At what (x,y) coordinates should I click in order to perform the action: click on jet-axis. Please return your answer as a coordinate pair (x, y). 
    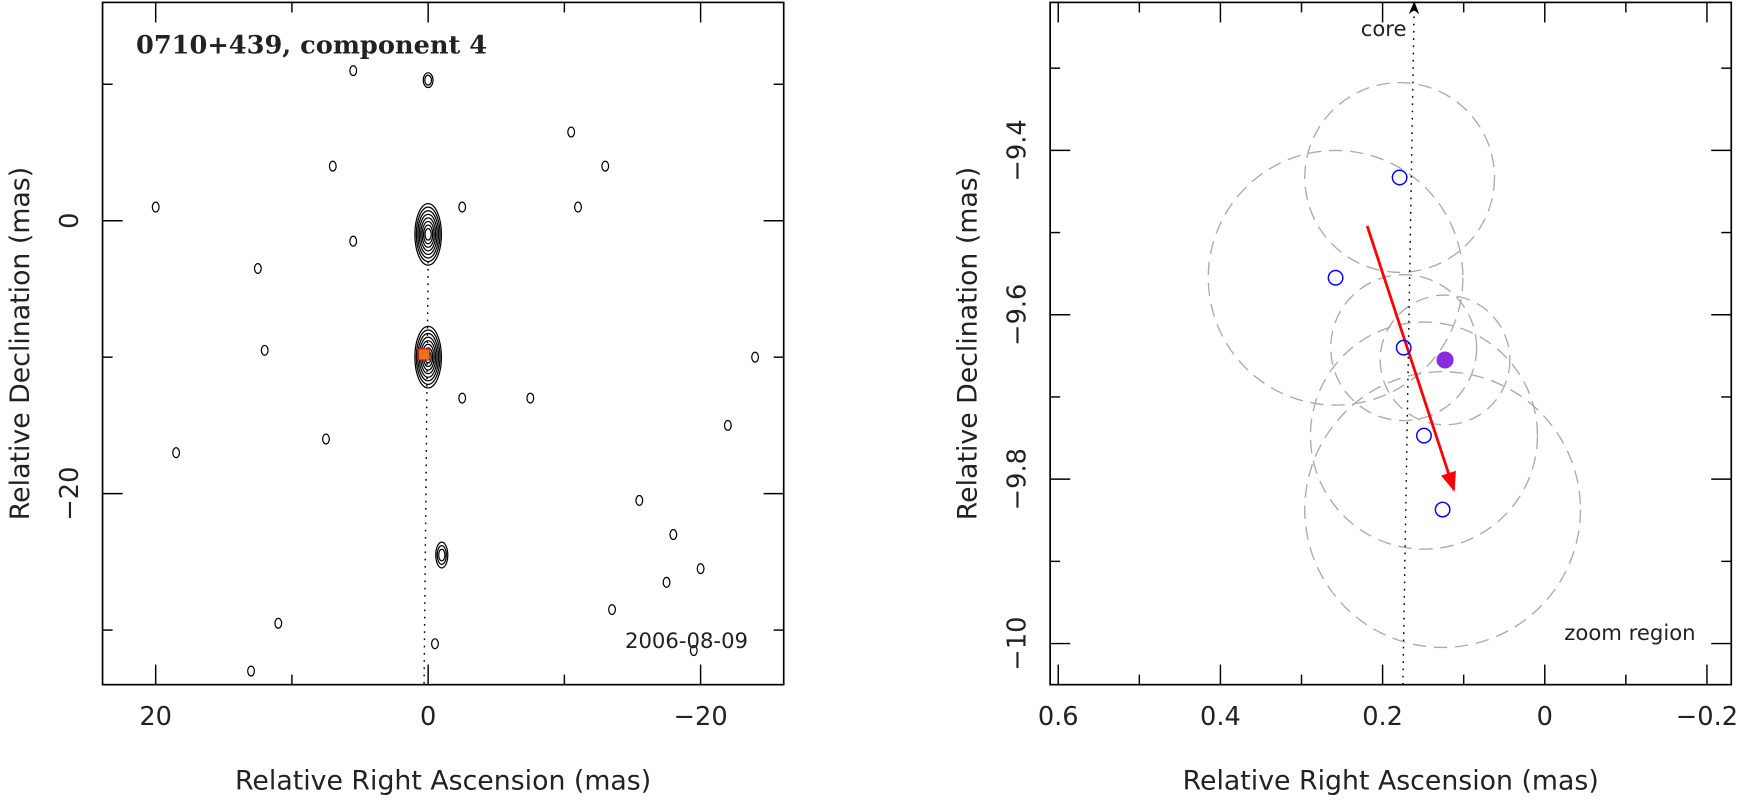
    Looking at the image, I should click on (426, 473).